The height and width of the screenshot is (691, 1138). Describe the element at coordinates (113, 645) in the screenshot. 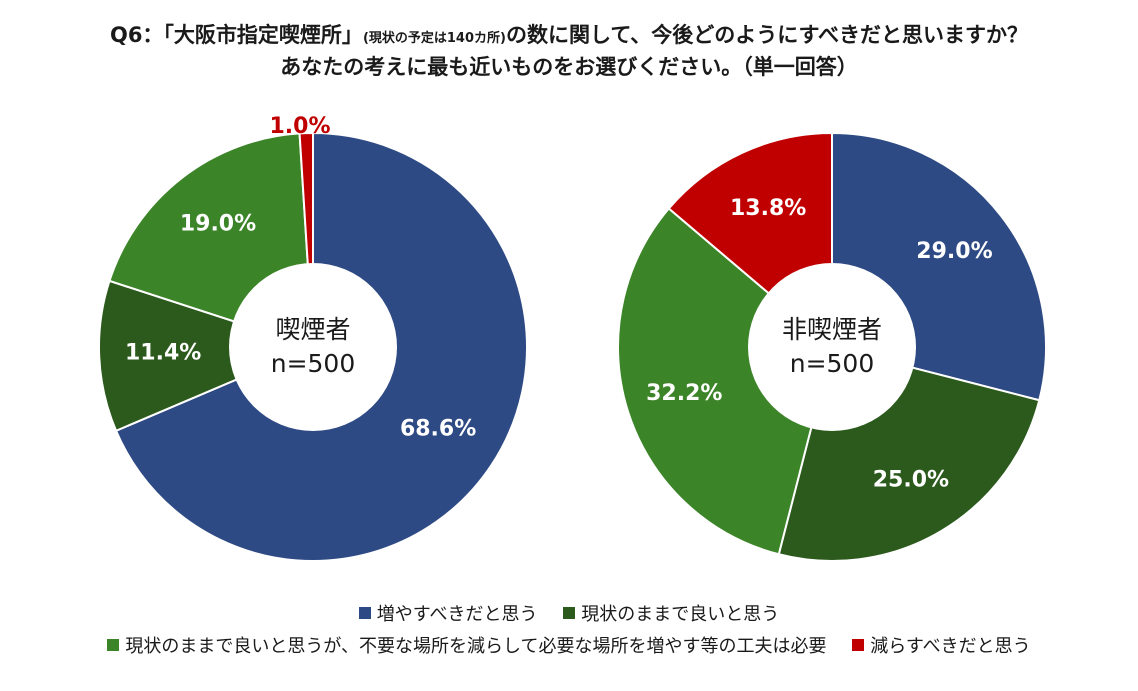

I see `legend-swatch-keep-relocate` at that location.